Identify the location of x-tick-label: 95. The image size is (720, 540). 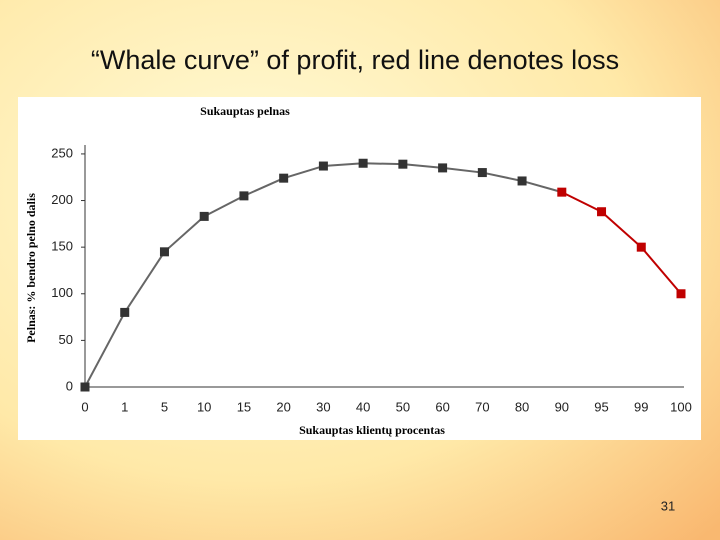
(601, 406).